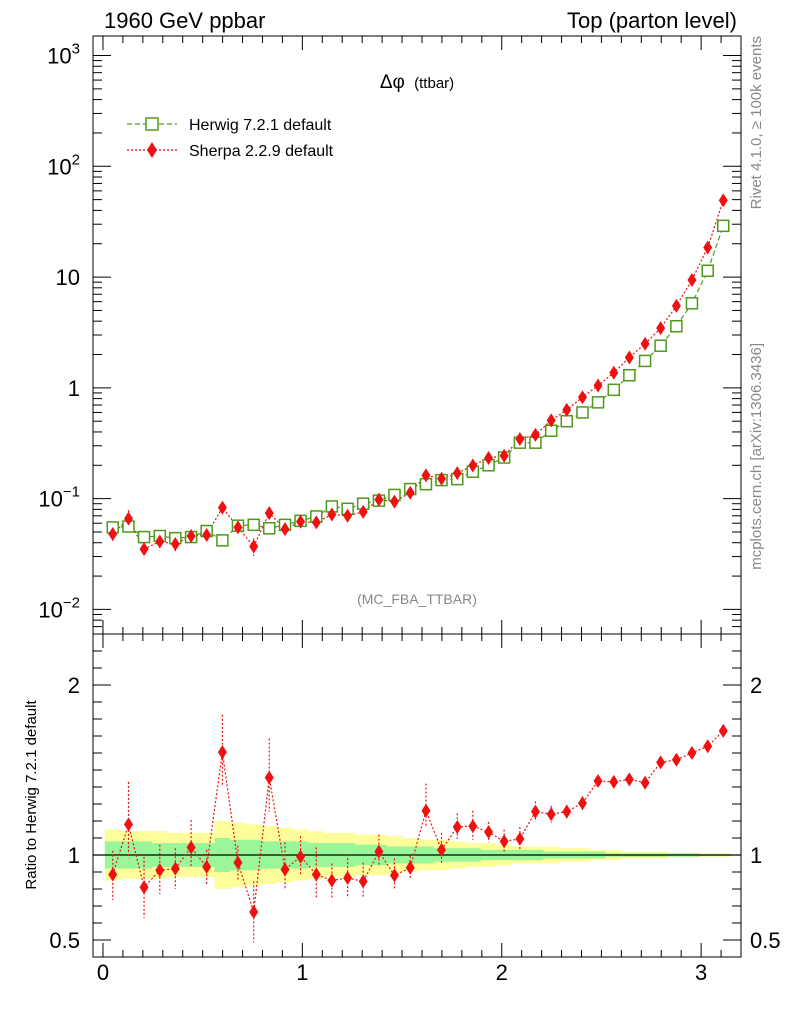  I want to click on ratio-y-label: Ratio to Herwig 7.2.1 default, so click(31, 795).